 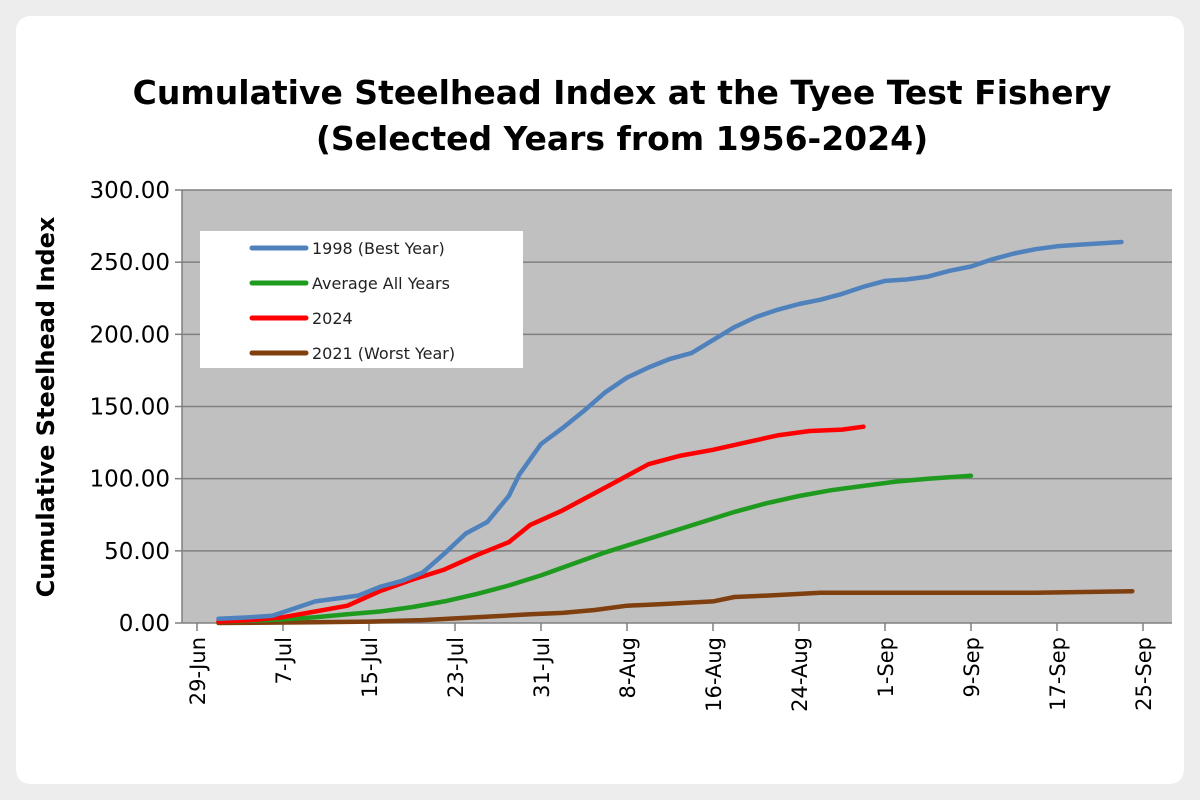 What do you see at coordinates (46, 406) in the screenshot?
I see `y-axis-label: Cumulative Steelhead Index` at bounding box center [46, 406].